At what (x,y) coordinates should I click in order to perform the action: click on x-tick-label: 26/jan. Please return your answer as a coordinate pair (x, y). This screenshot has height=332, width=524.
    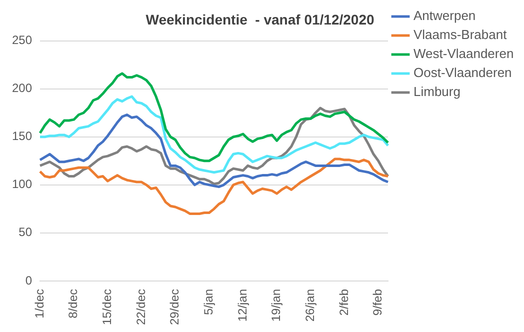
    Looking at the image, I should click on (309, 305).